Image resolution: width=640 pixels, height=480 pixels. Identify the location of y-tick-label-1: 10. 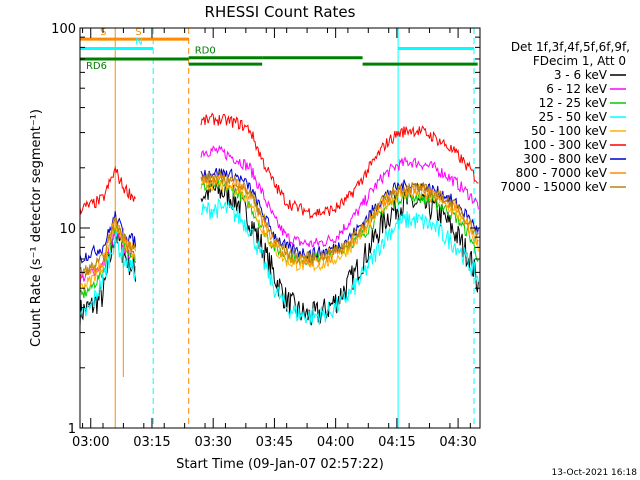
(67, 229).